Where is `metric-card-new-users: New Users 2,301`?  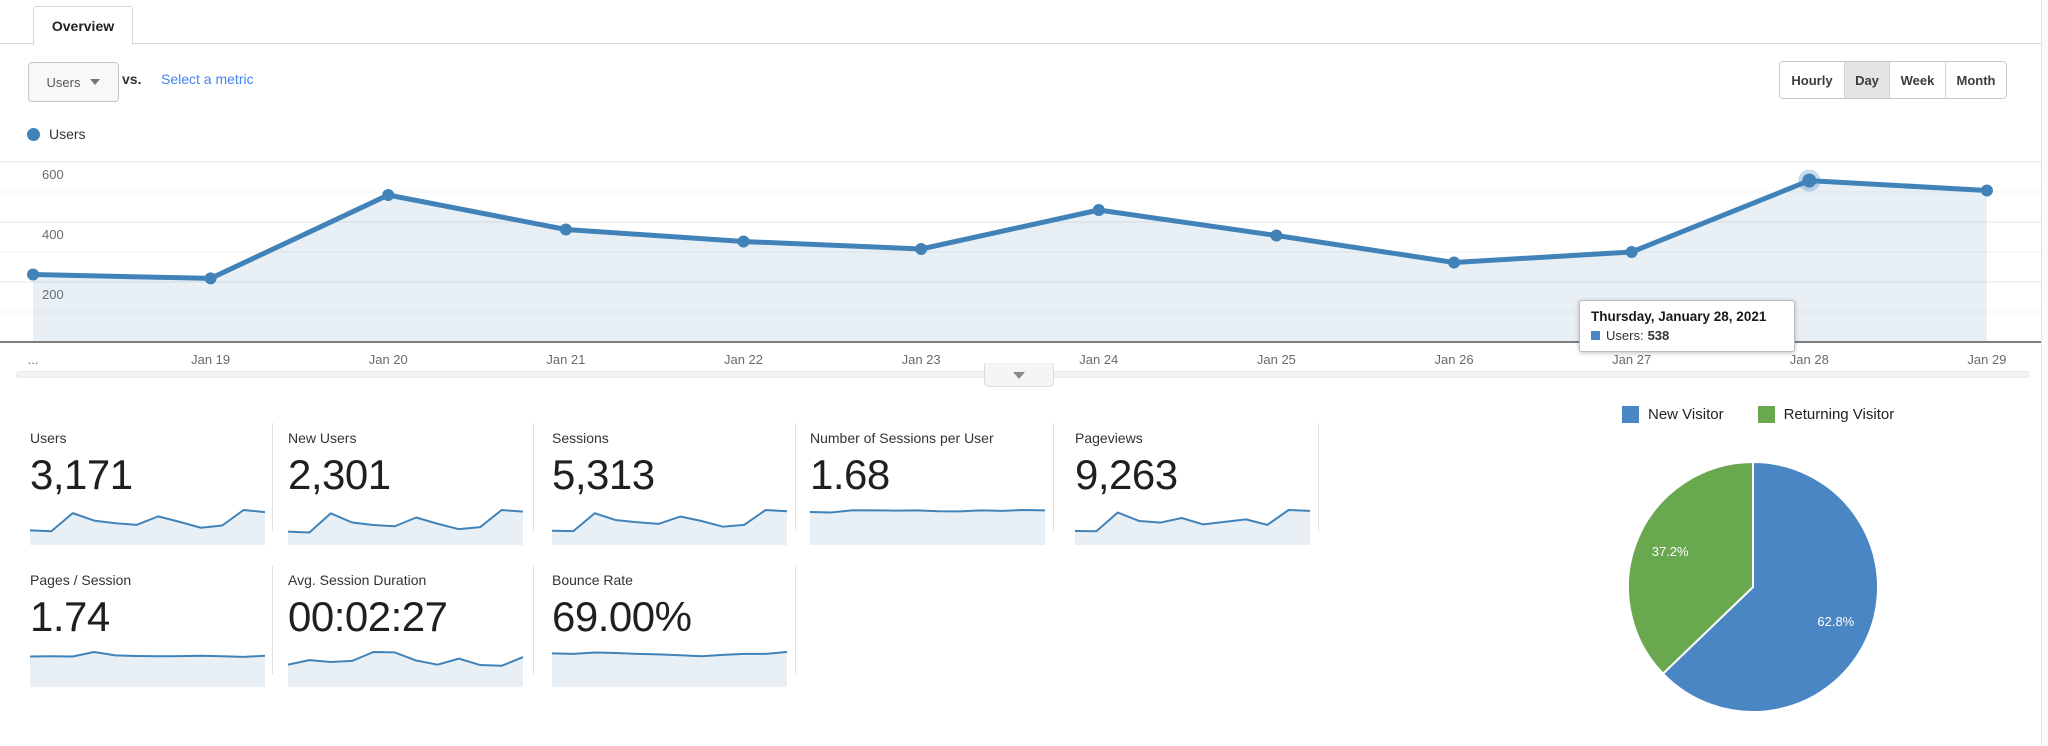
metric-card-new-users: New Users 2,301 is located at coordinates (408, 487).